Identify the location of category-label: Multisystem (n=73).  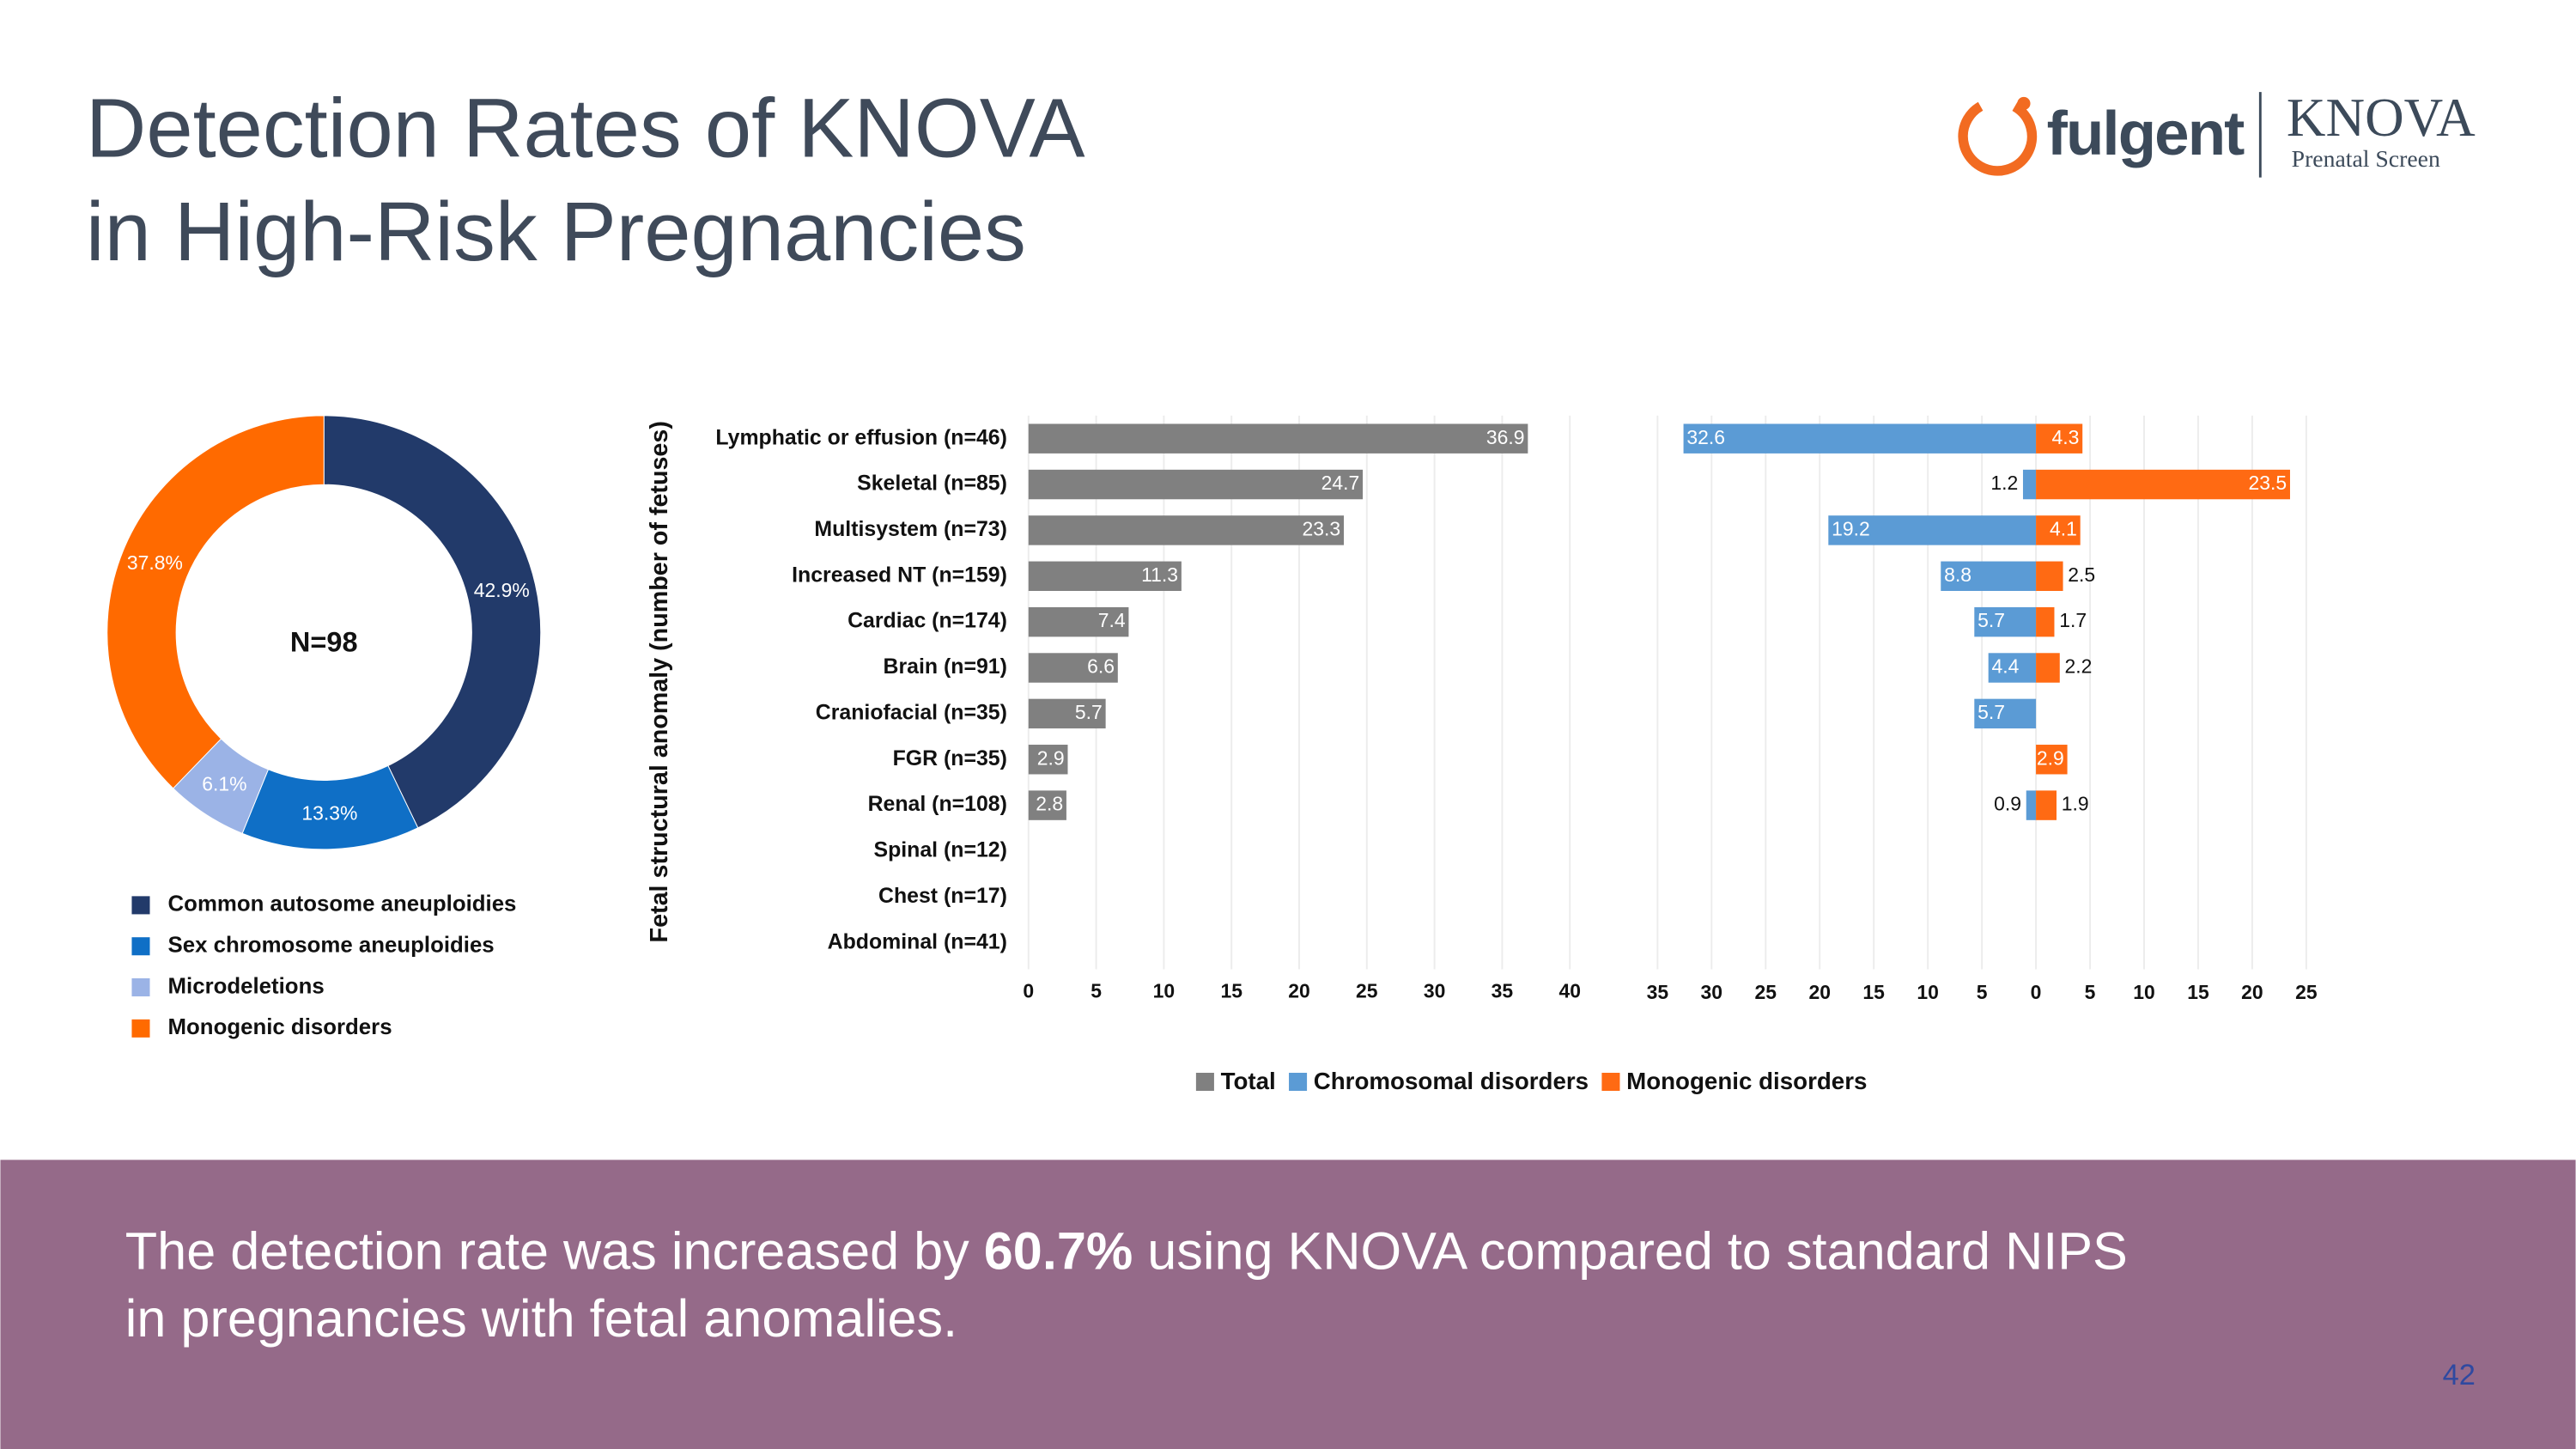
(910, 529).